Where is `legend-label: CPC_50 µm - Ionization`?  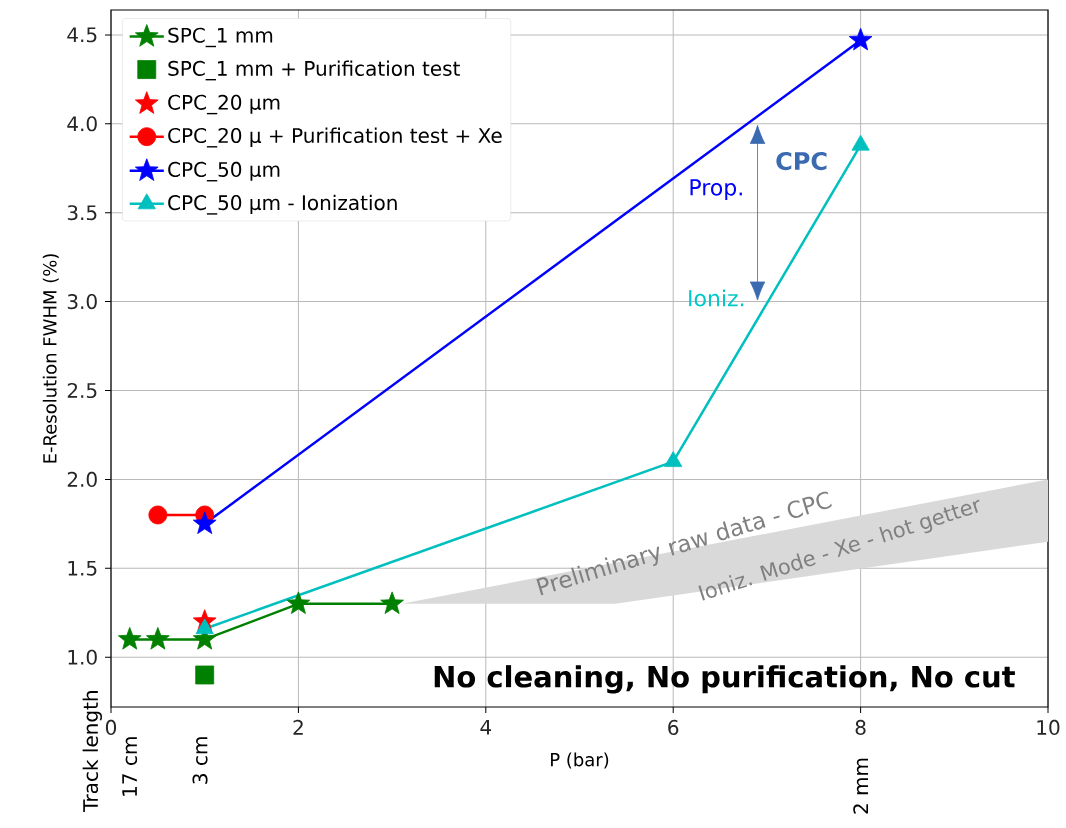 legend-label: CPC_50 µm - Ionization is located at coordinates (282, 204).